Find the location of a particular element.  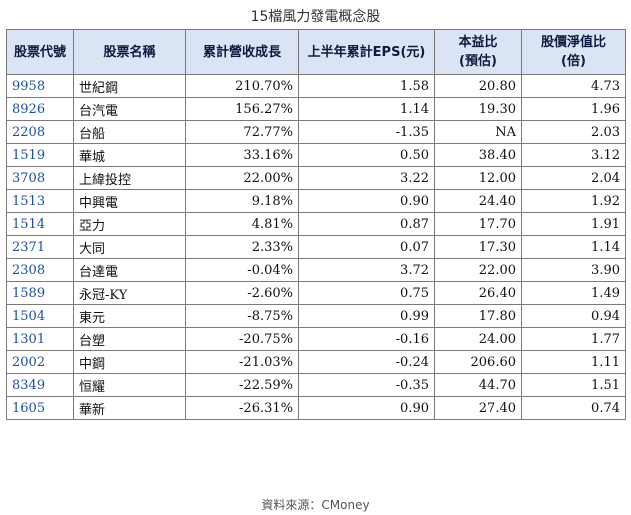

pb-ratio-cell: 0.94 is located at coordinates (573, 316).